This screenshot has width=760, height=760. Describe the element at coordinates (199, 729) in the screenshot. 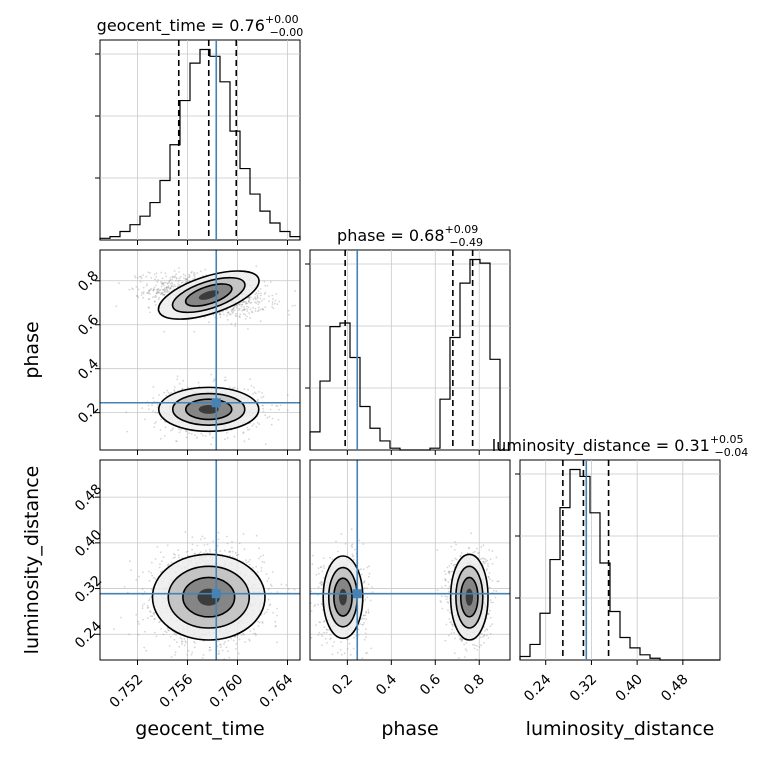

I see `xlabel-geocent-time: geocent_time` at that location.